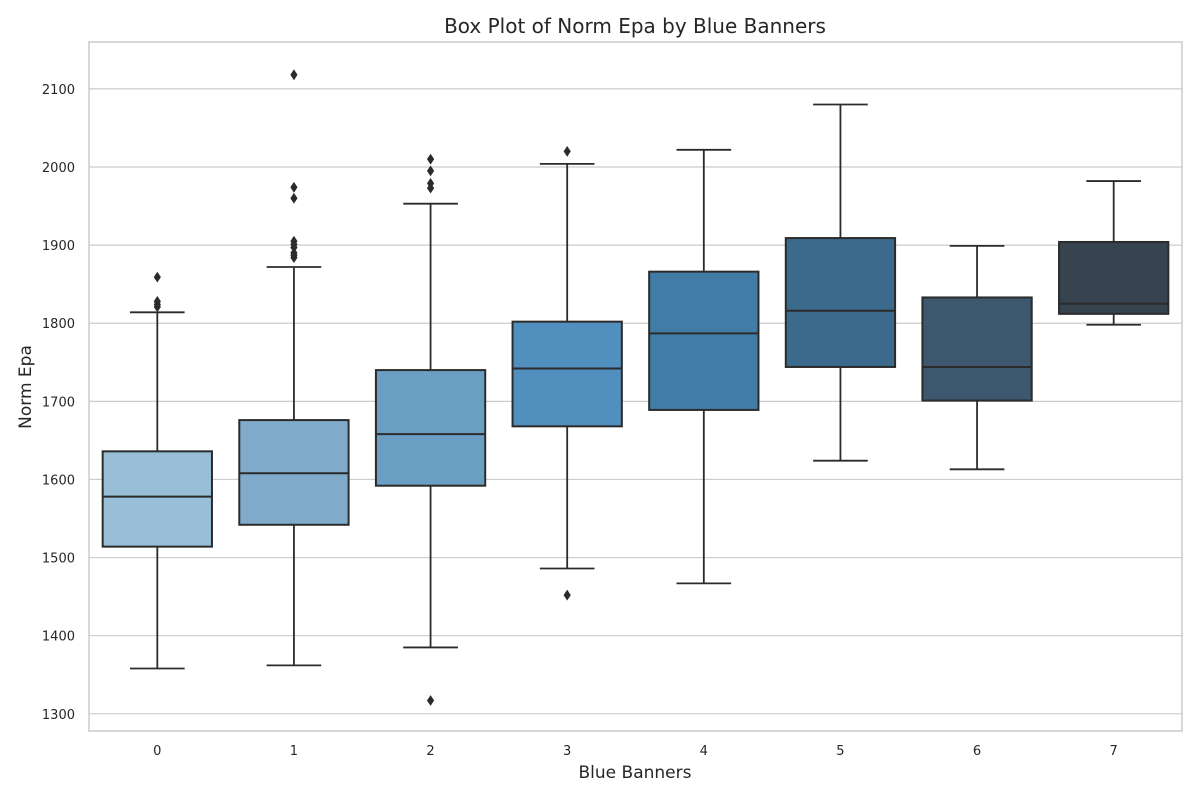 The image size is (1200, 800). What do you see at coordinates (635, 751) in the screenshot?
I see `x-tick-labels: 0 1 2 3 4 5 6 7` at bounding box center [635, 751].